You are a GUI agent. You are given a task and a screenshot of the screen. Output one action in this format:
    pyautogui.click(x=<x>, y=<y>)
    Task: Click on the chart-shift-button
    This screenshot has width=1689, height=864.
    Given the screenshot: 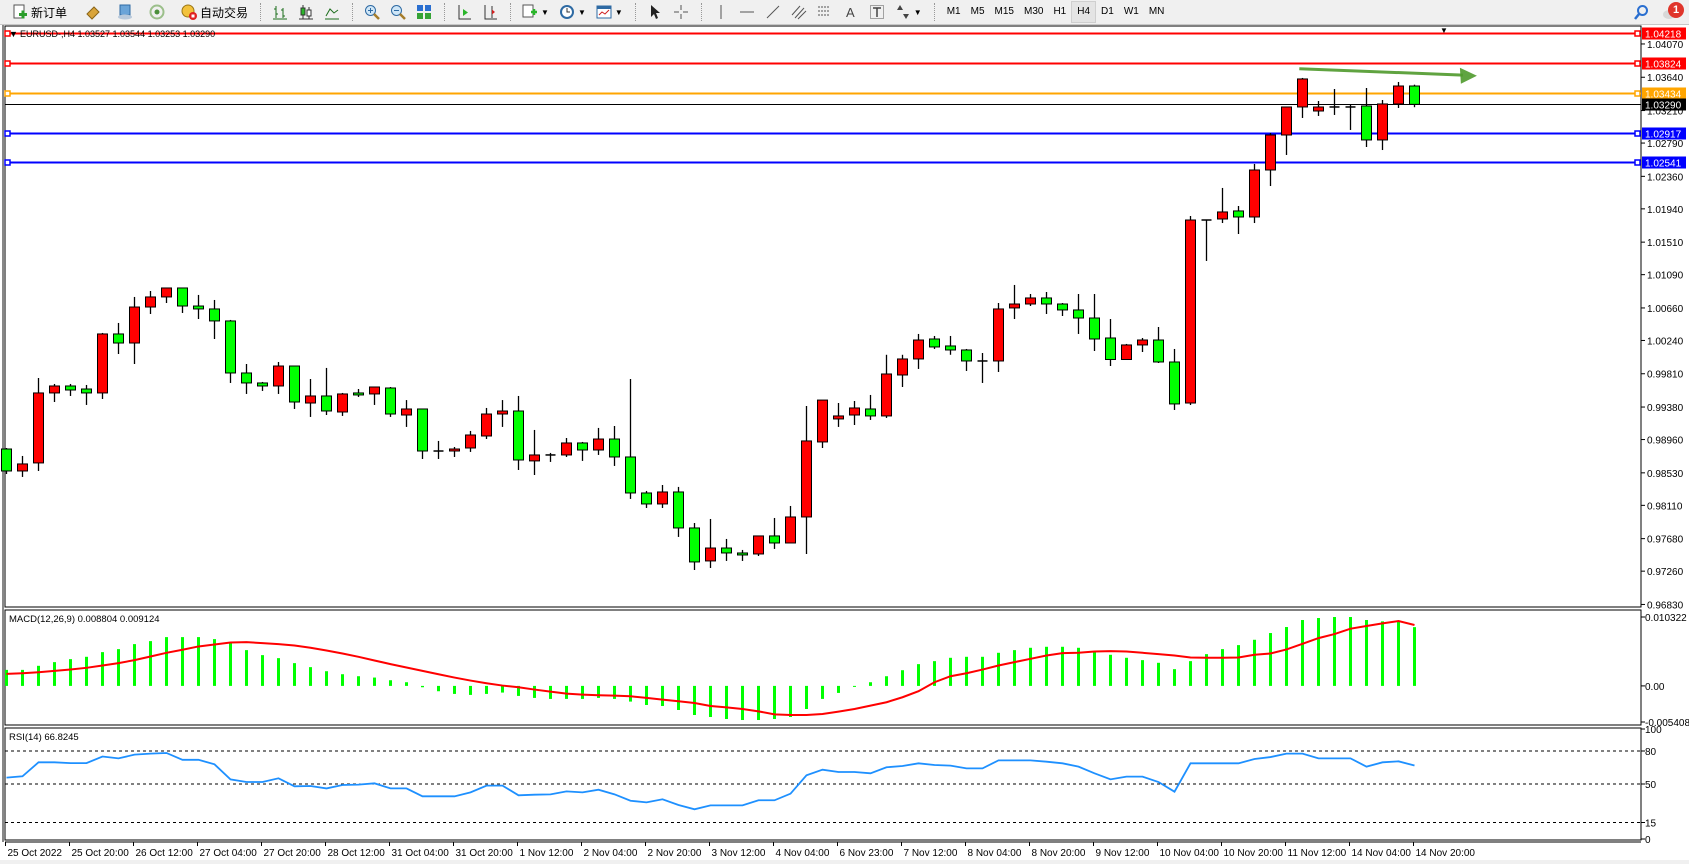 What is the action you would take?
    pyautogui.click(x=490, y=12)
    